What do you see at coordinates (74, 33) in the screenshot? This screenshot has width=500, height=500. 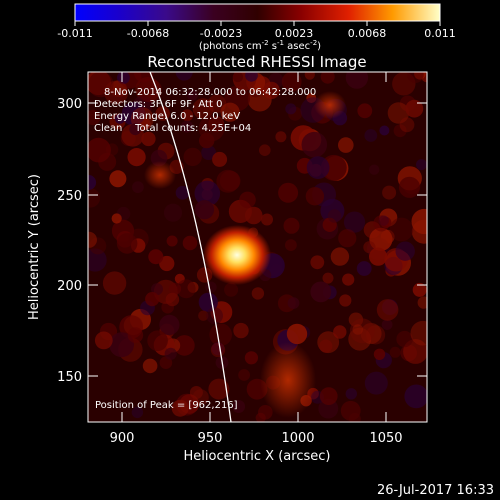 I see `colorbar-tick-label: -0.011` at bounding box center [74, 33].